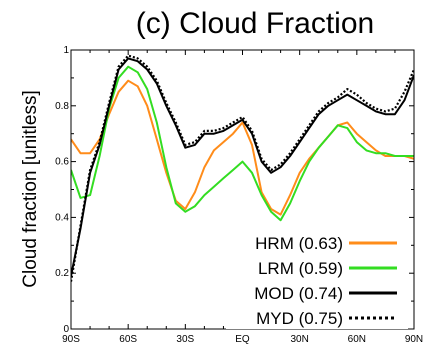 The image size is (439, 351). What do you see at coordinates (299, 243) in the screenshot?
I see `legend-label-0: HRM (0.63)` at bounding box center [299, 243].